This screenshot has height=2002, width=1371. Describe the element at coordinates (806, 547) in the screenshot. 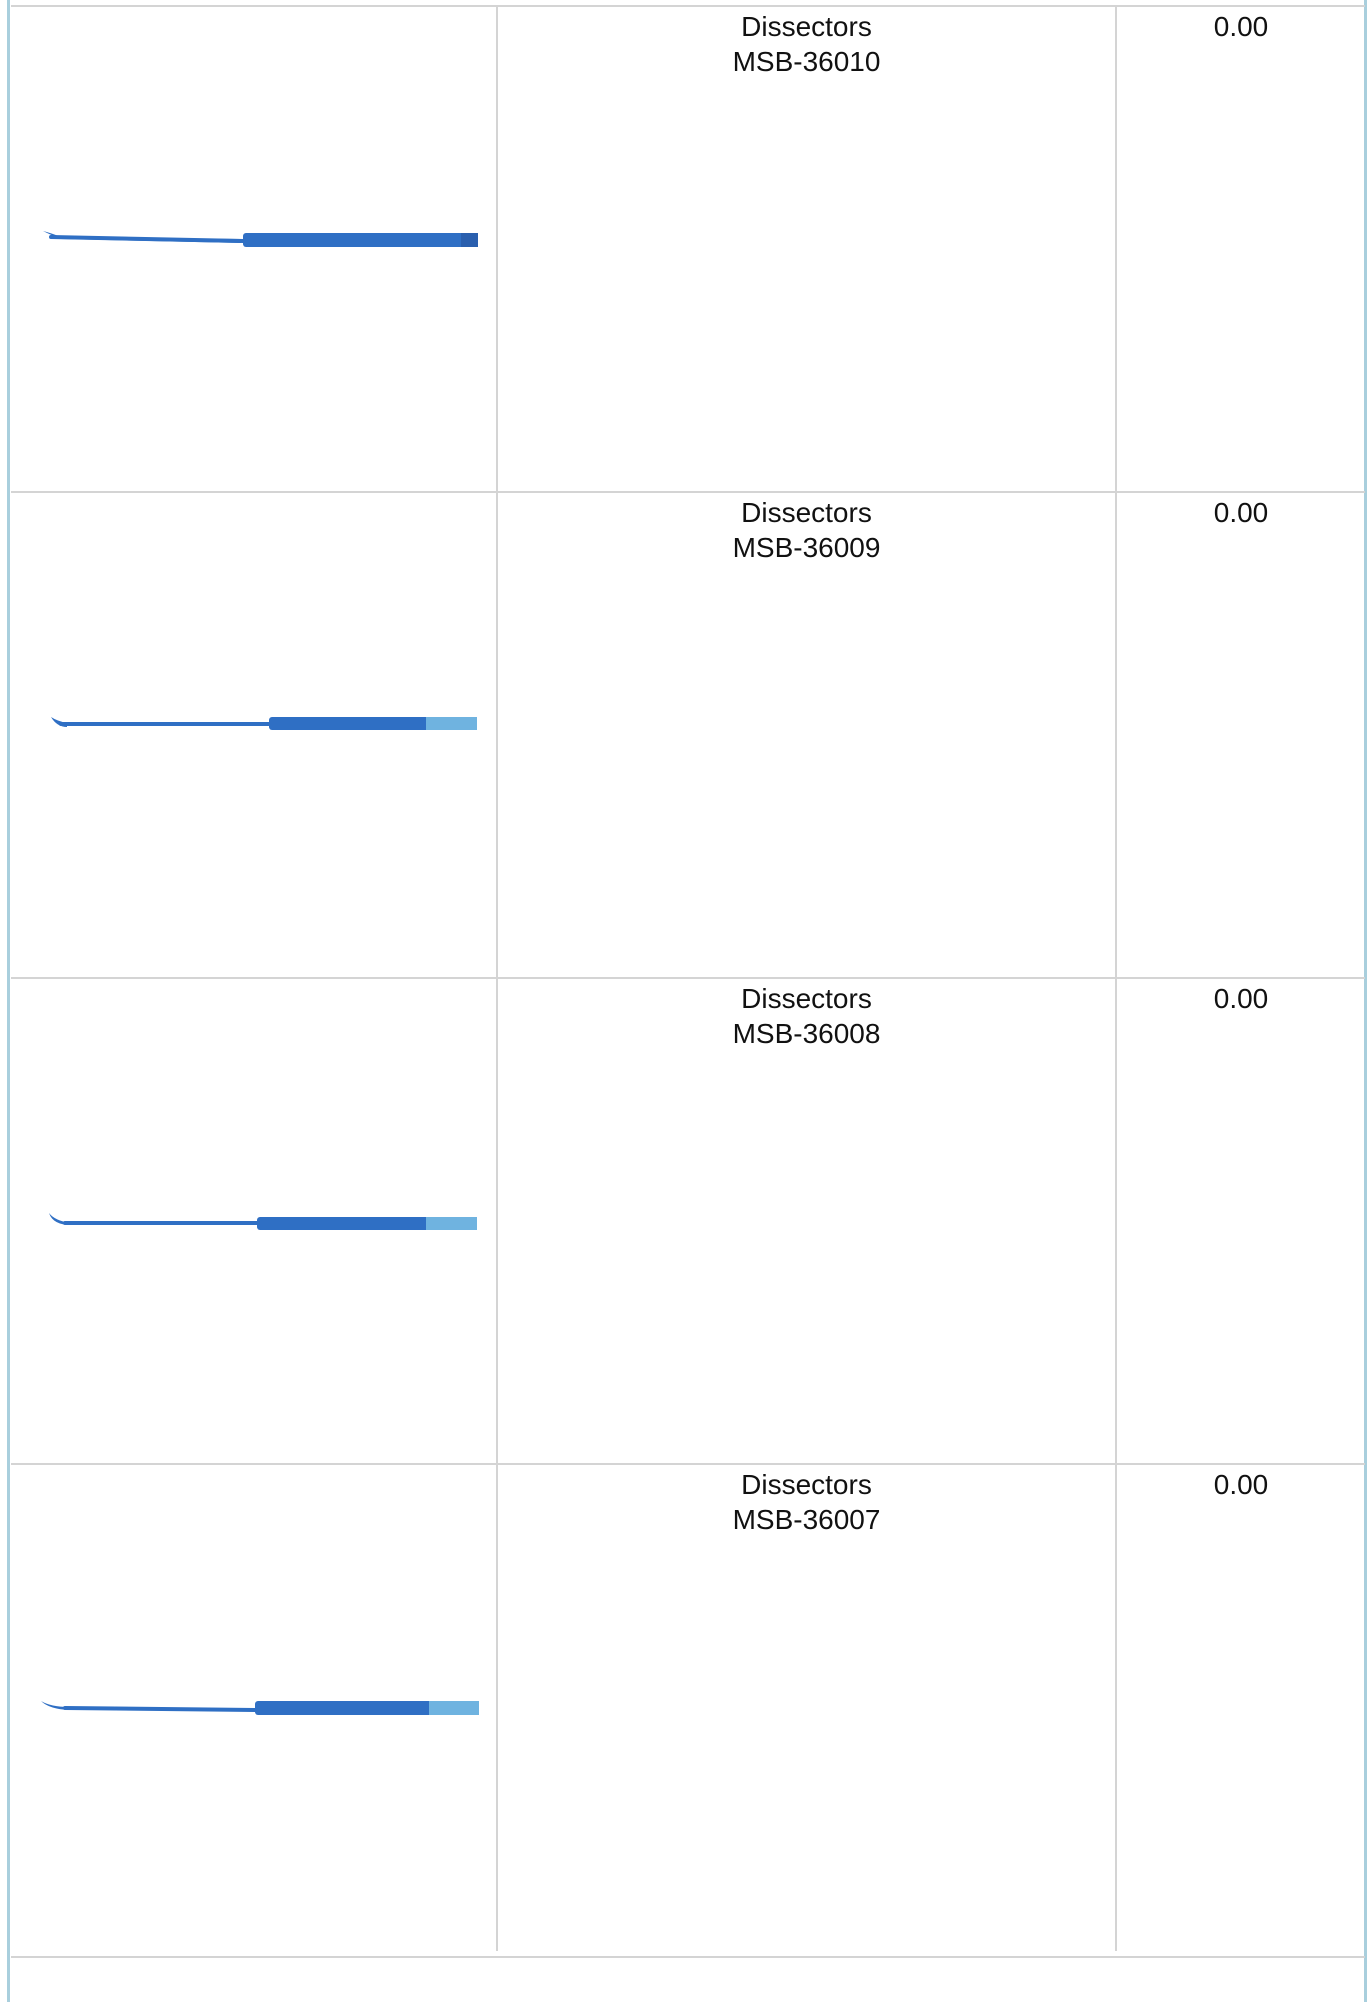

I see `product-code: MSB-36009` at that location.